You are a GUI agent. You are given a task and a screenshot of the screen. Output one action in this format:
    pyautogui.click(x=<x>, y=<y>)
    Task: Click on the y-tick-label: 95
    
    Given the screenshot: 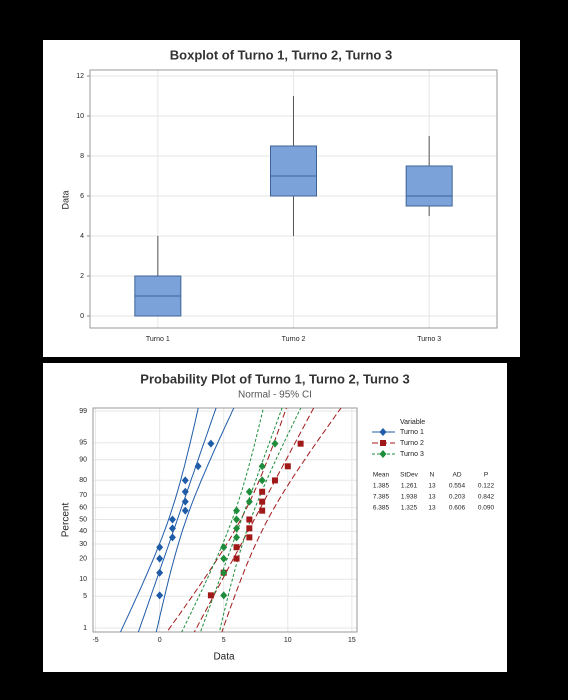 What is the action you would take?
    pyautogui.click(x=83, y=443)
    